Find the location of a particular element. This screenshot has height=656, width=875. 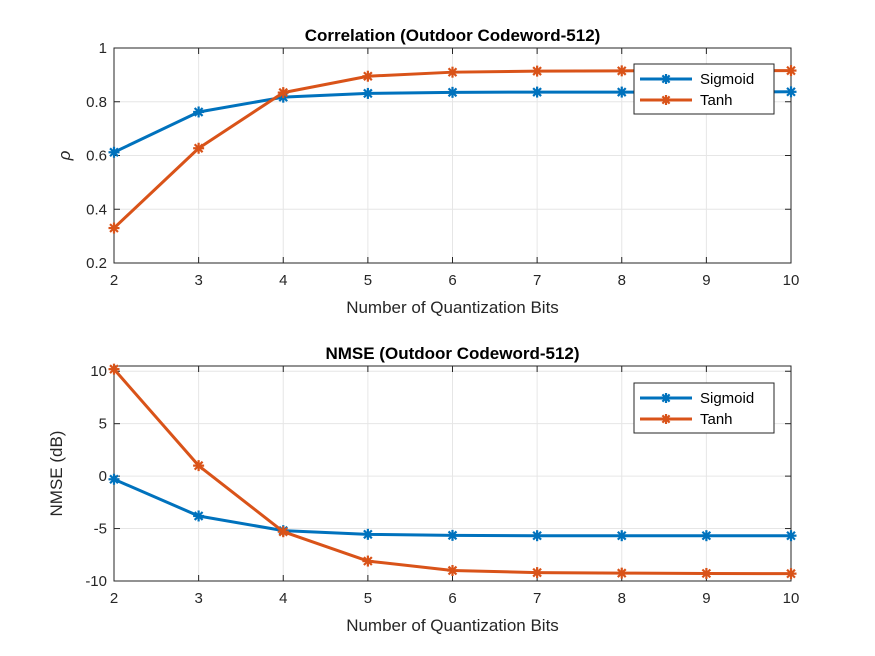

x-tick-label: 2 is located at coordinates (114, 280).